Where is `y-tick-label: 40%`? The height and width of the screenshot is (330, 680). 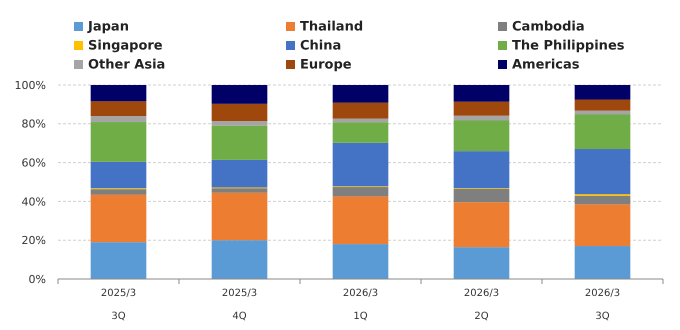
y-tick-label: 40% is located at coordinates (34, 201).